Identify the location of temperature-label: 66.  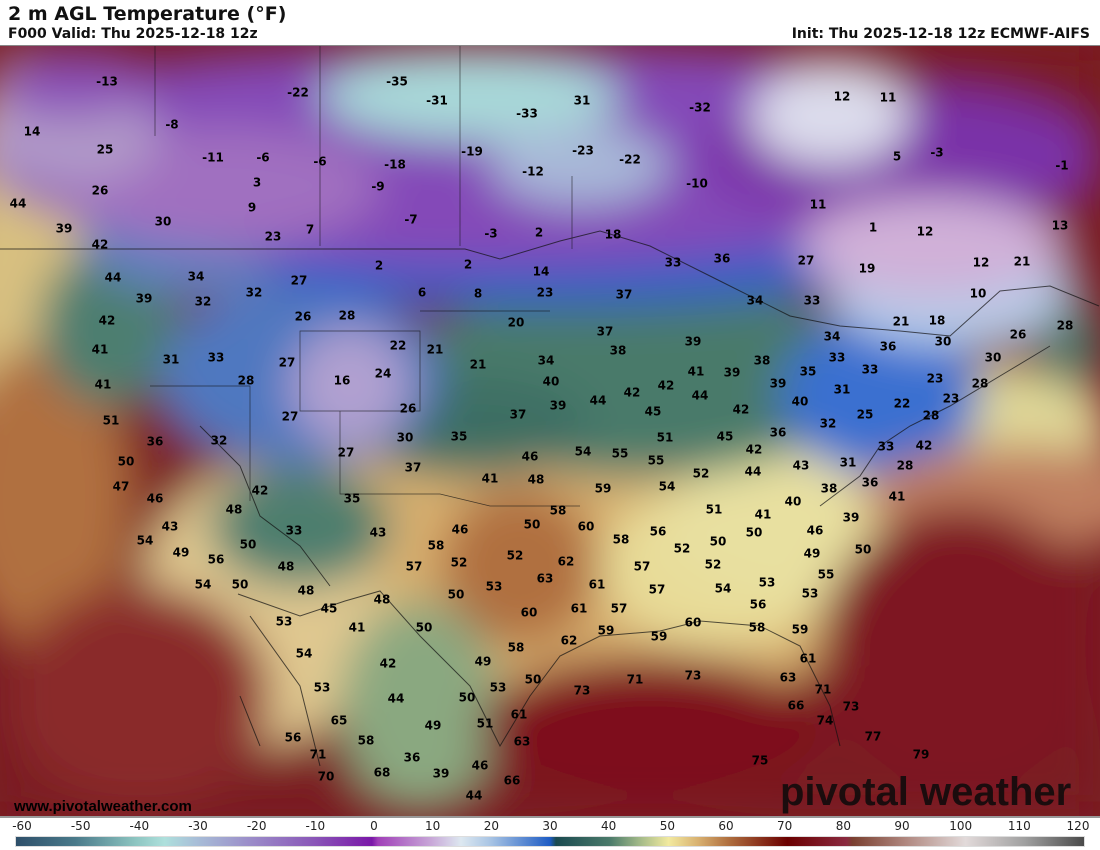
(796, 705).